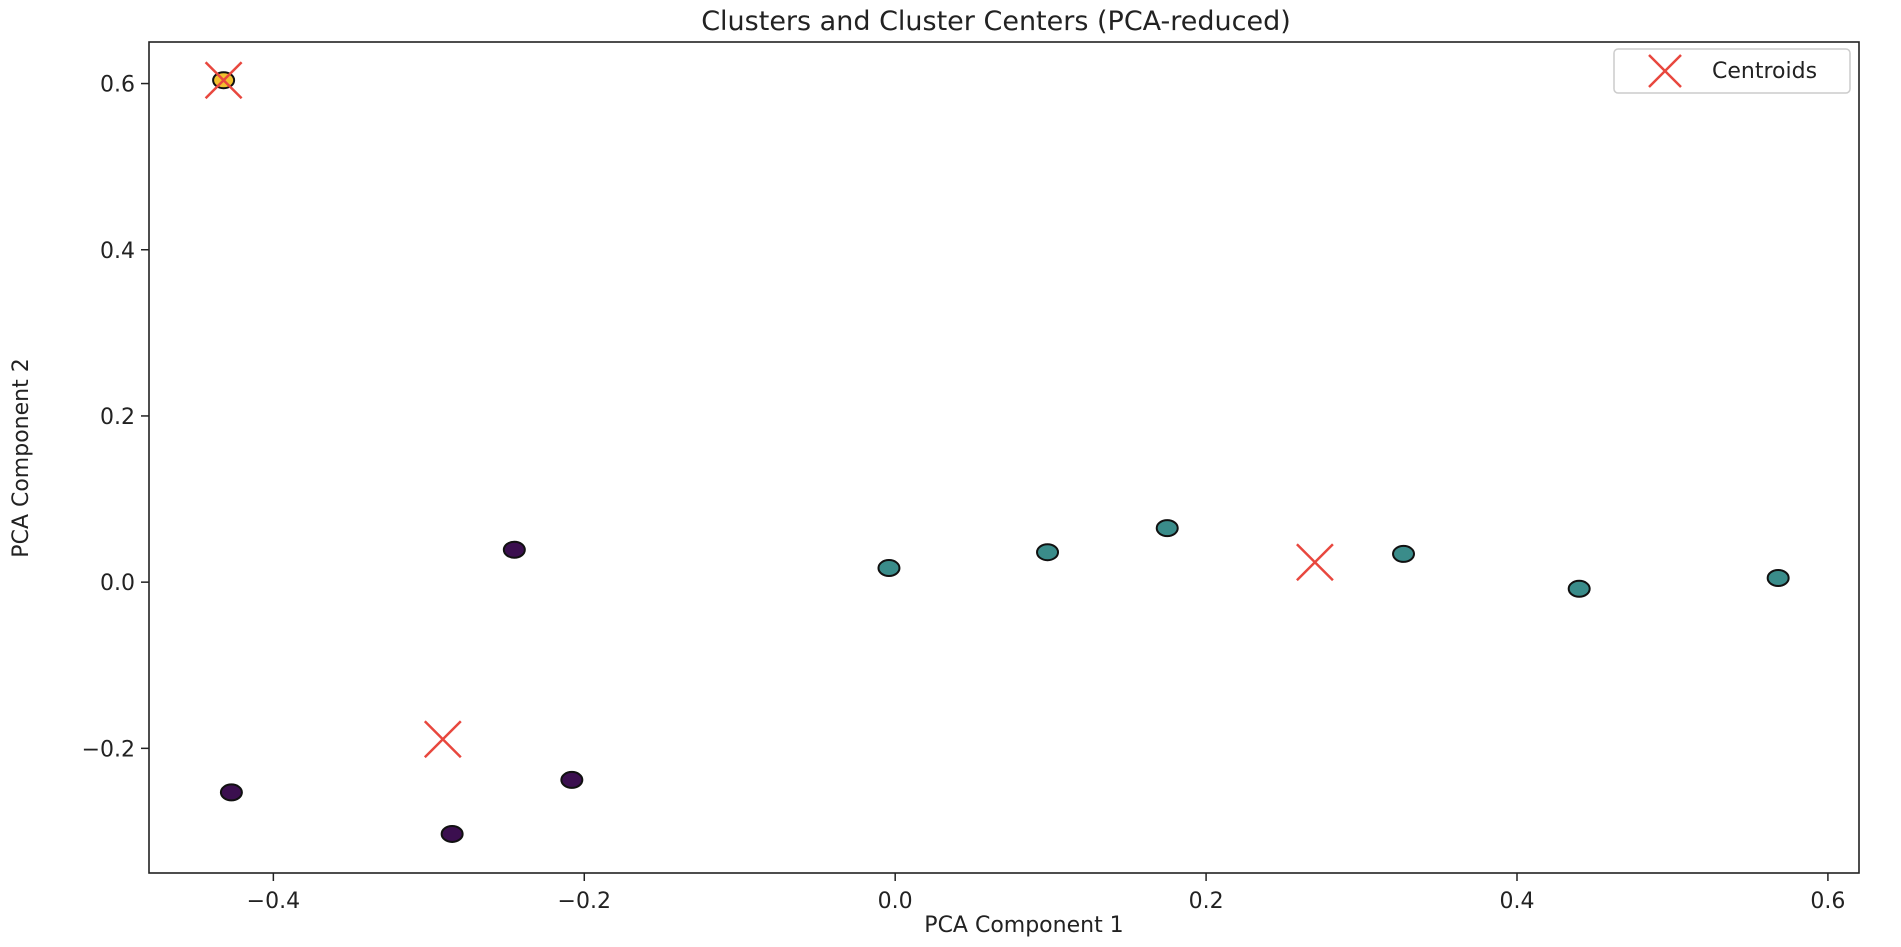 The image size is (1901, 947). I want to click on x-tick-label: 0.2, so click(1206, 901).